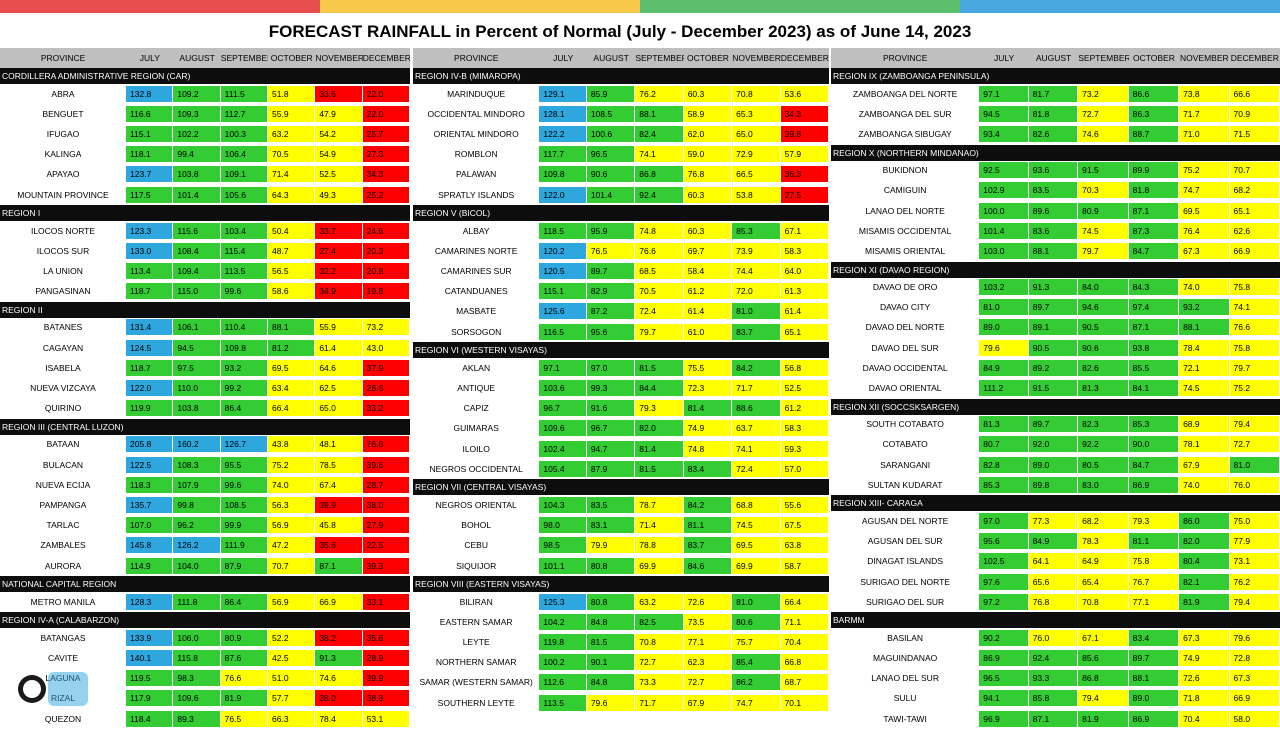  What do you see at coordinates (63, 194) in the screenshot?
I see `province-name: MOUNTAIN PROVINCE` at bounding box center [63, 194].